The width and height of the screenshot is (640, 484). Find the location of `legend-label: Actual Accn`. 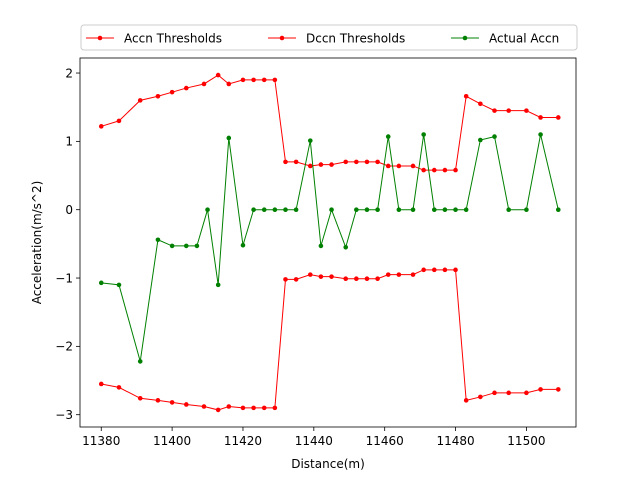

legend-label: Actual Accn is located at coordinates (524, 38).